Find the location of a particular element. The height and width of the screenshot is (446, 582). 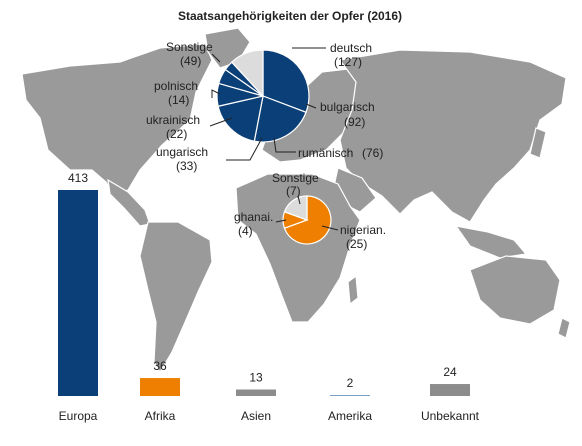

value-sonstige-eu: (49) is located at coordinates (190, 61).